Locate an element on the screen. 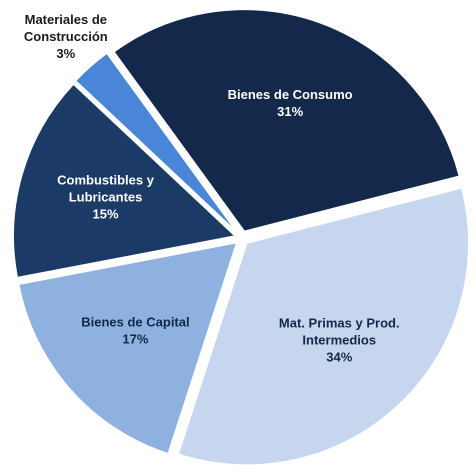  slice-label: Combustibles y Lubricantes 15% is located at coordinates (106, 197).